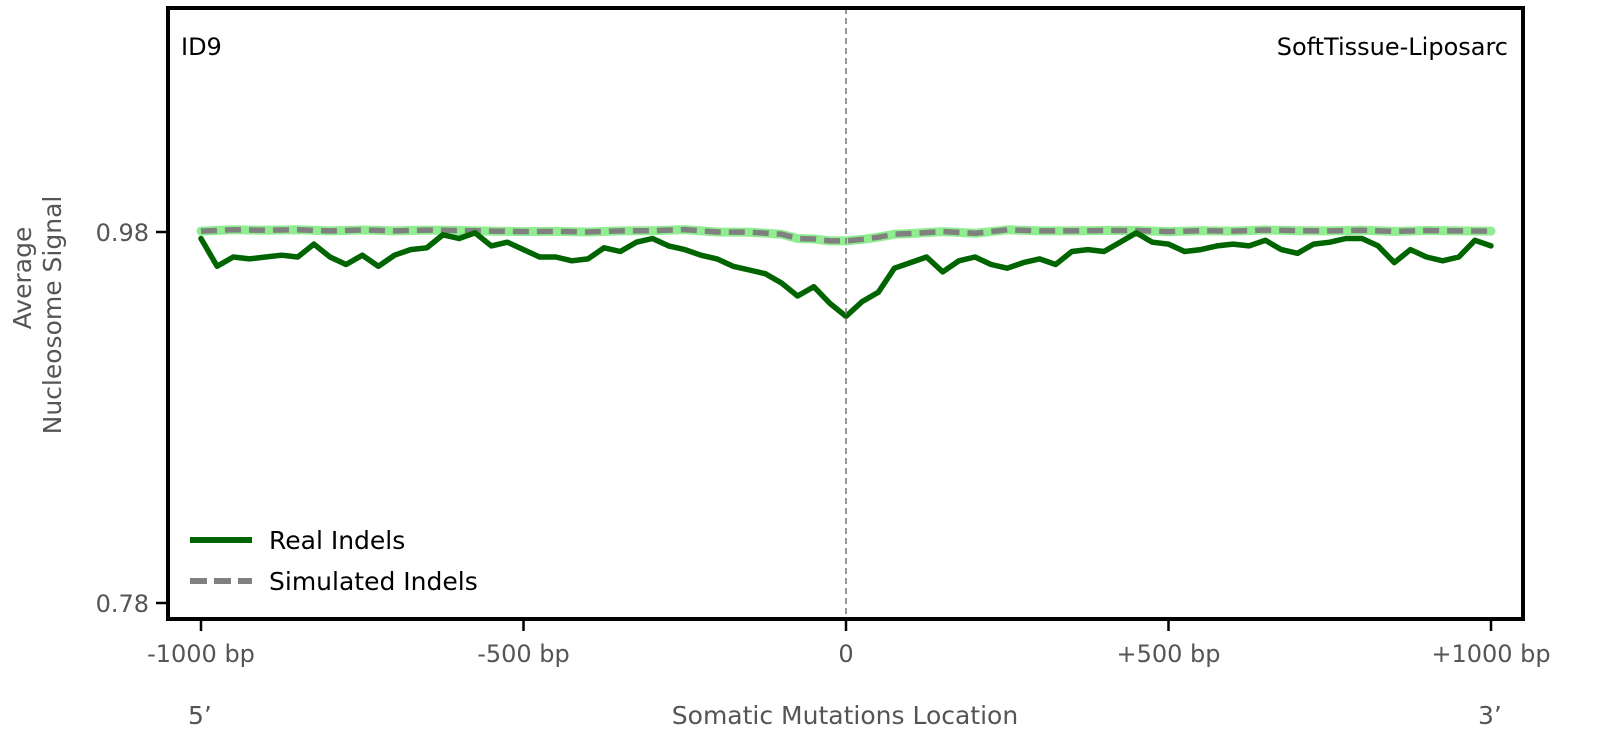  What do you see at coordinates (523, 654) in the screenshot?
I see `x-tick-label: -500 bp` at bounding box center [523, 654].